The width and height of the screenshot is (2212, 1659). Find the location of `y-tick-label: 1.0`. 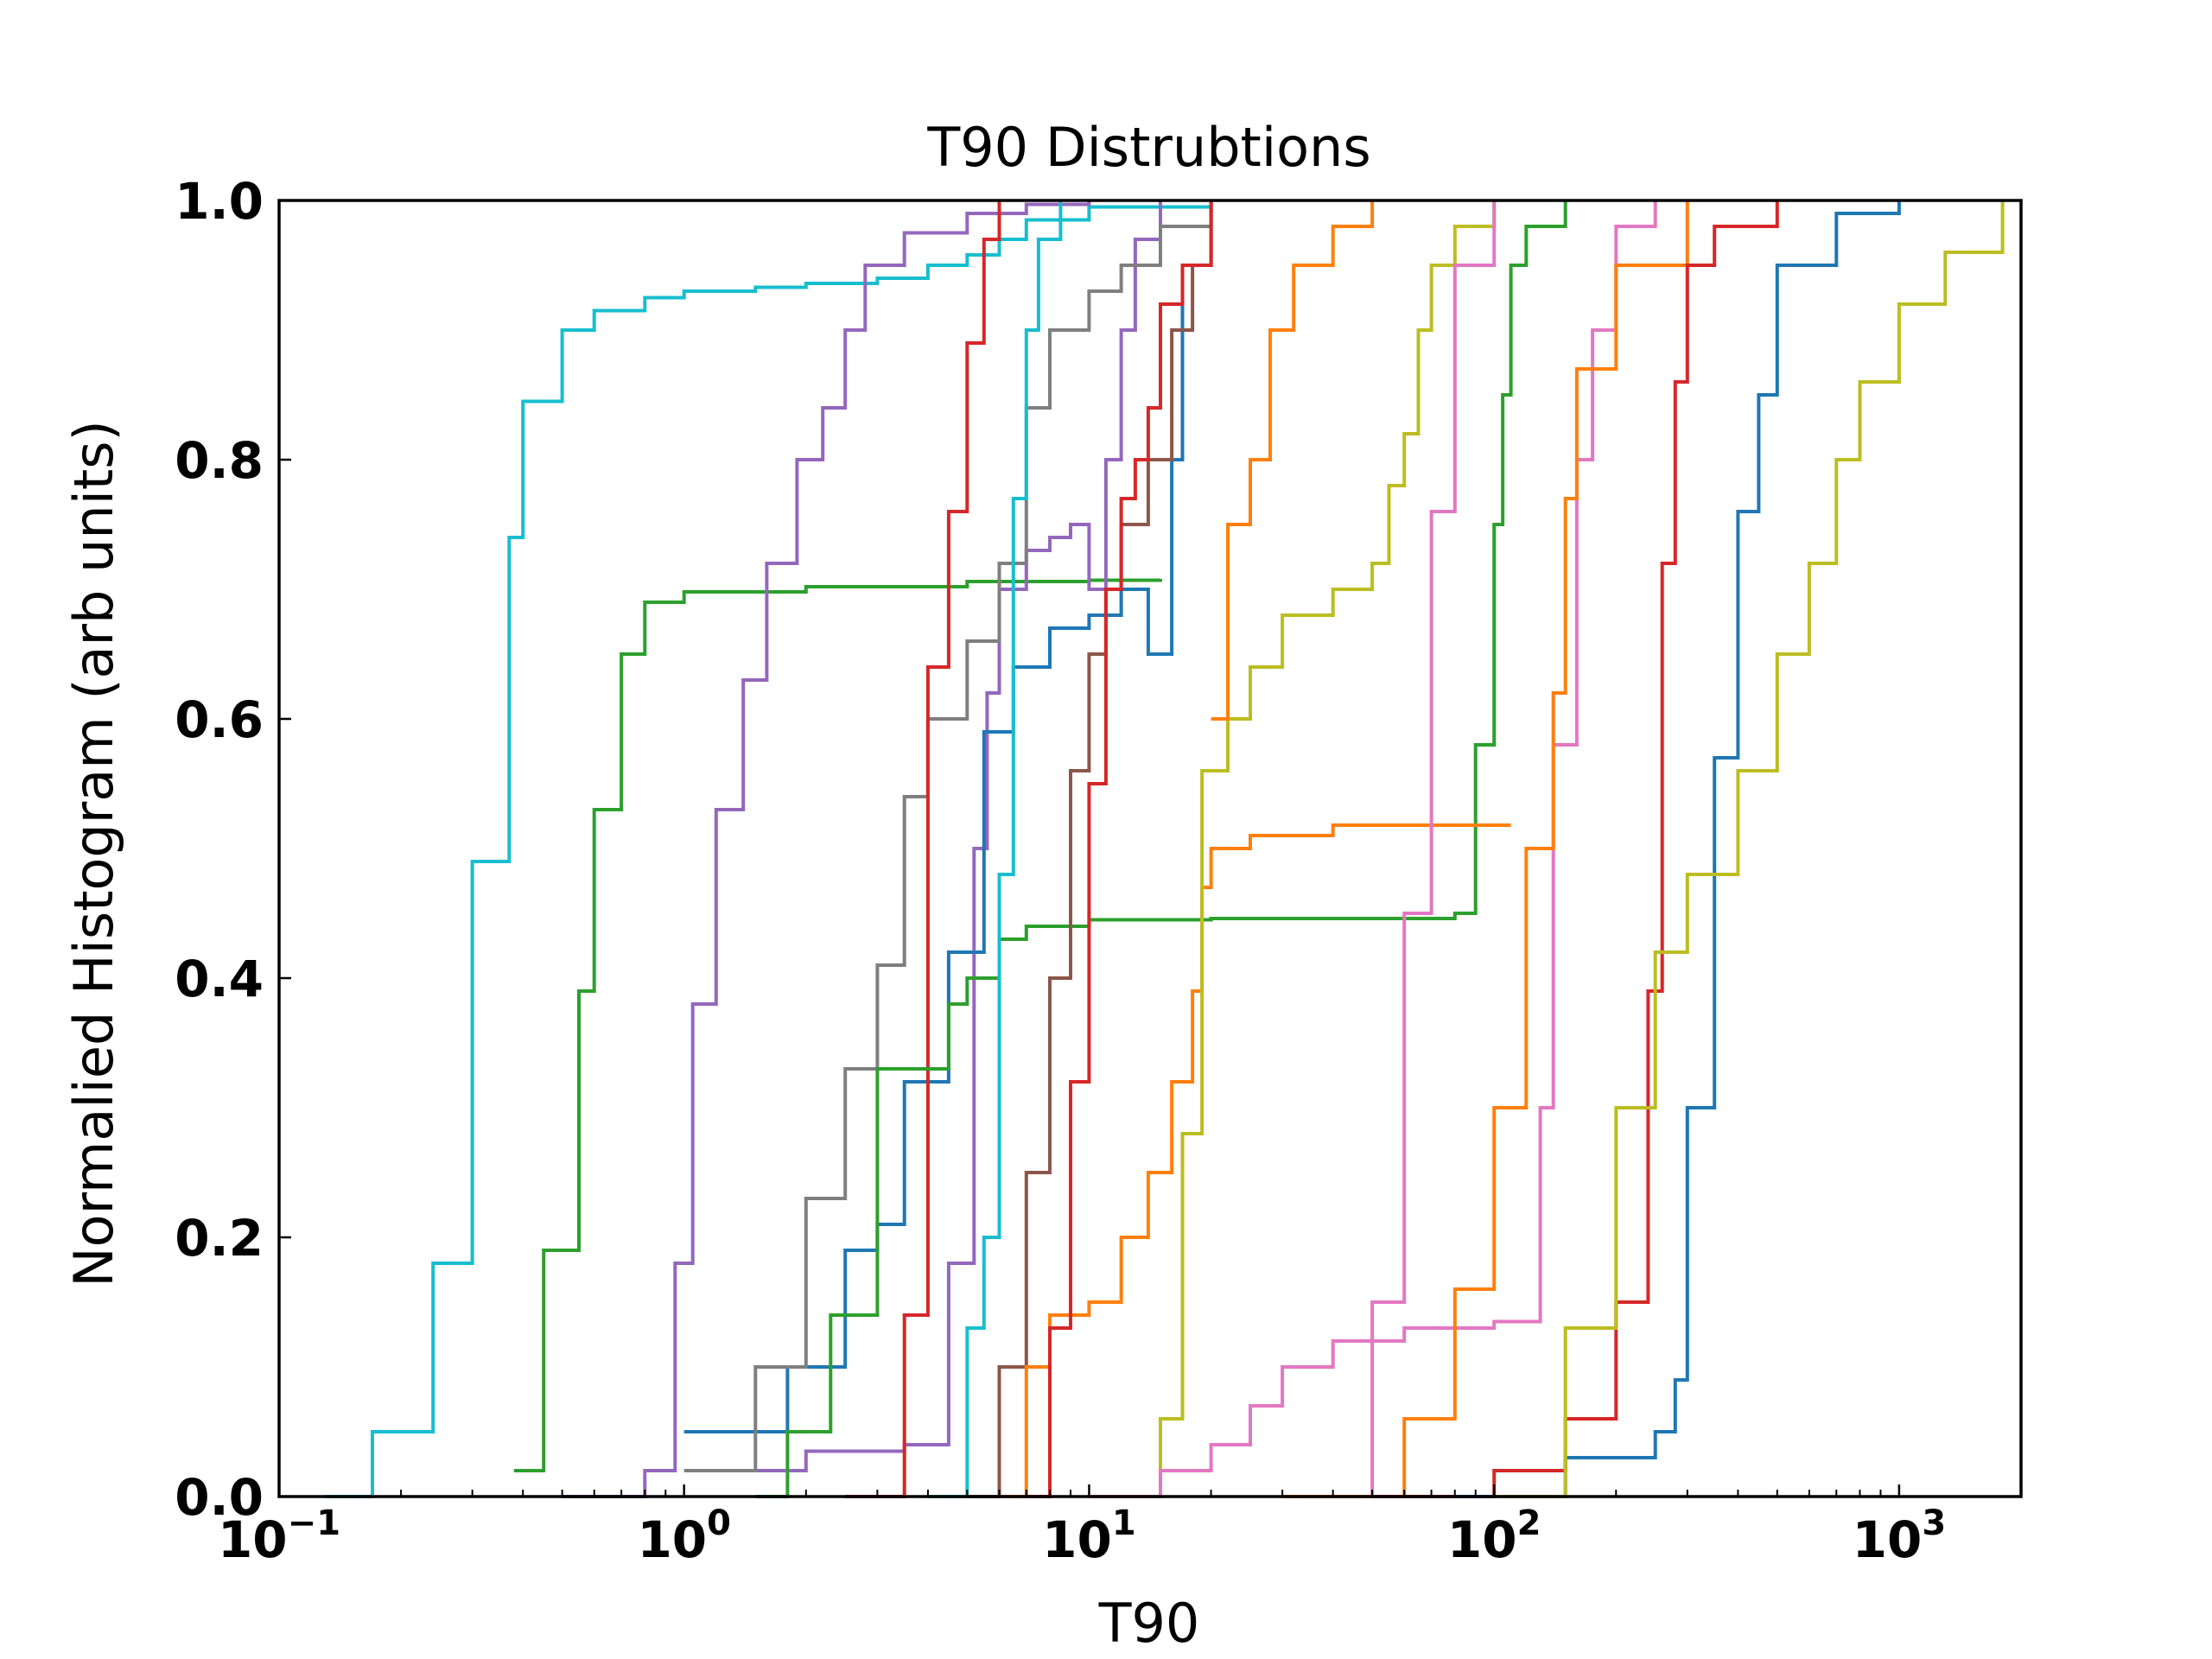

y-tick-label: 1.0 is located at coordinates (219, 201).